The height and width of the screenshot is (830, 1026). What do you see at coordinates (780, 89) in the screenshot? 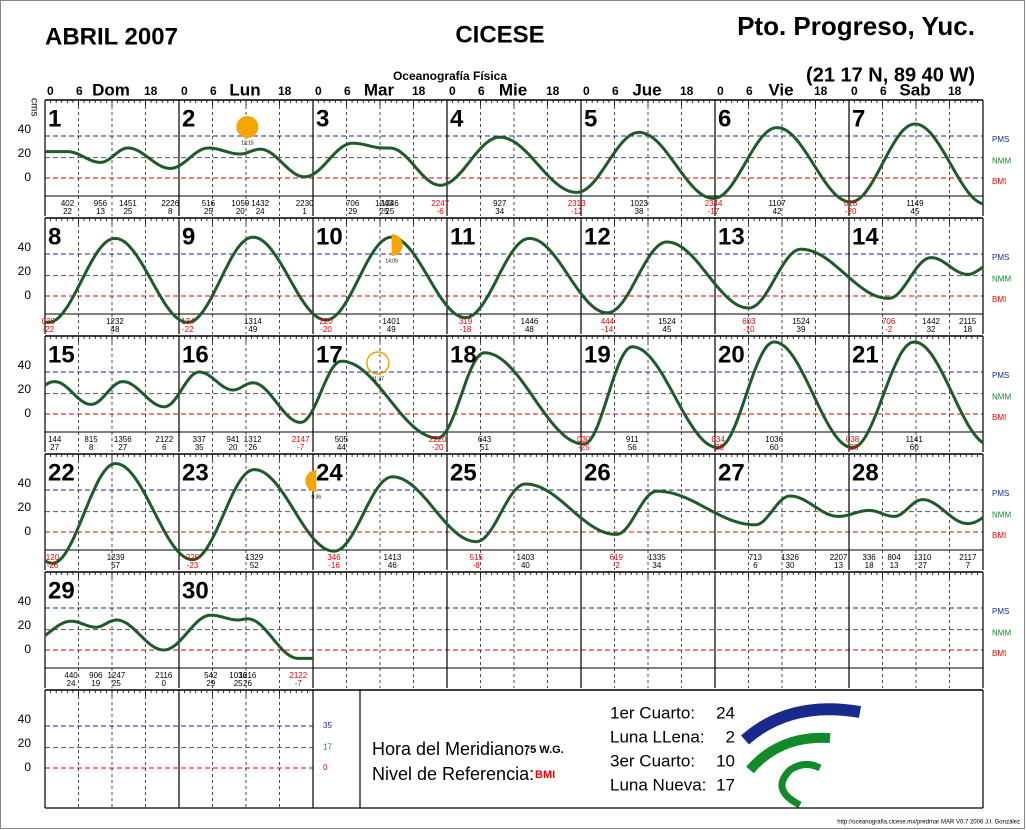
I see `weekday-label: Vie` at bounding box center [780, 89].